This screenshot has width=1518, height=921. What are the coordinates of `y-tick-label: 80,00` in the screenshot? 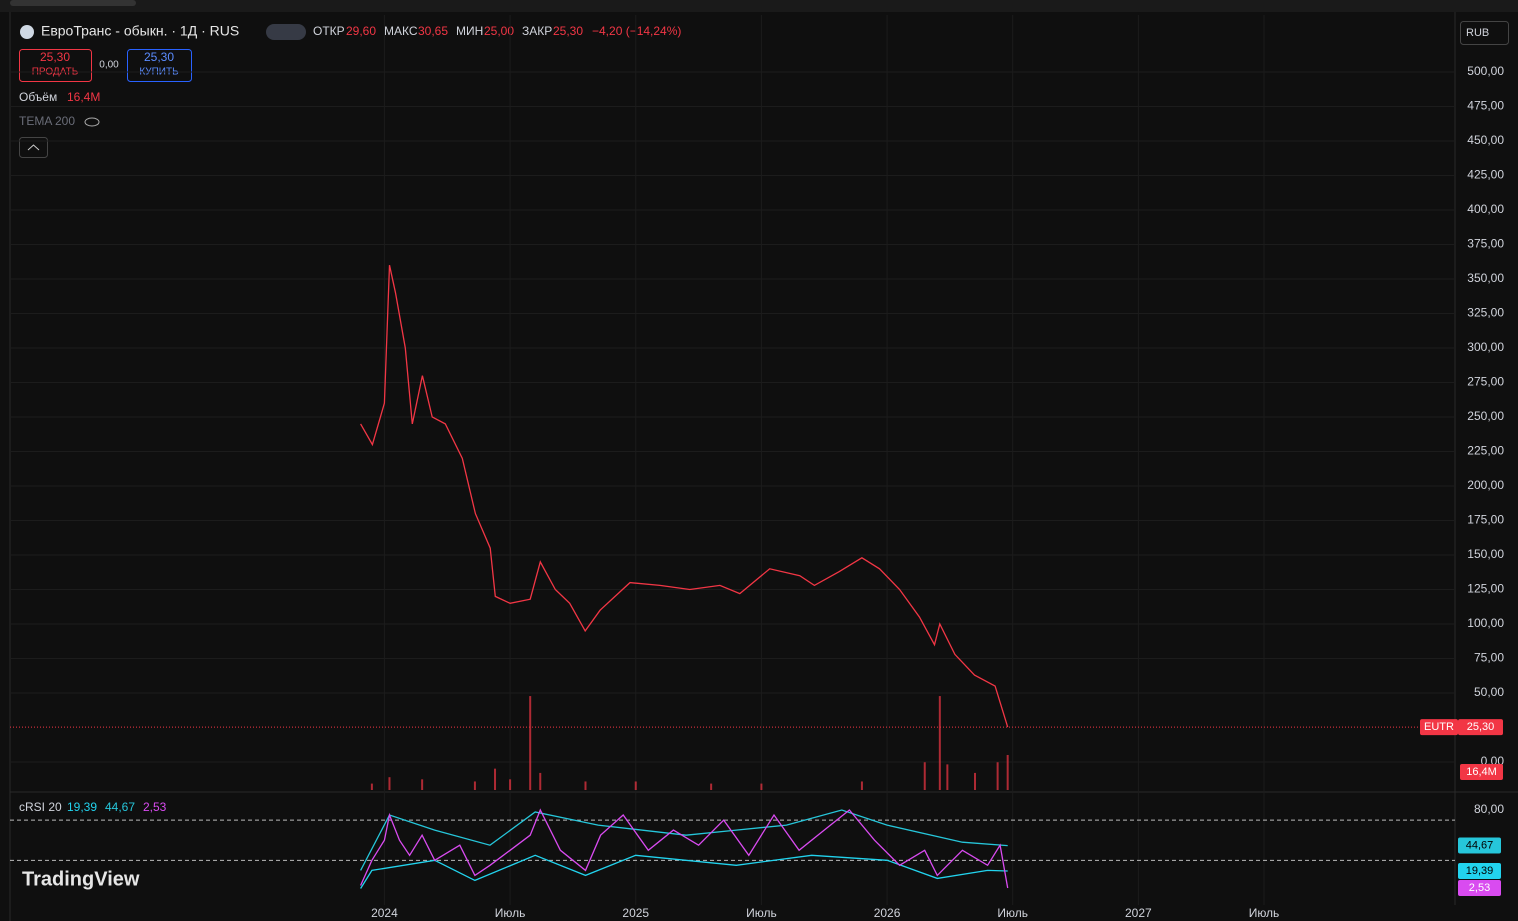 It's located at (1489, 809).